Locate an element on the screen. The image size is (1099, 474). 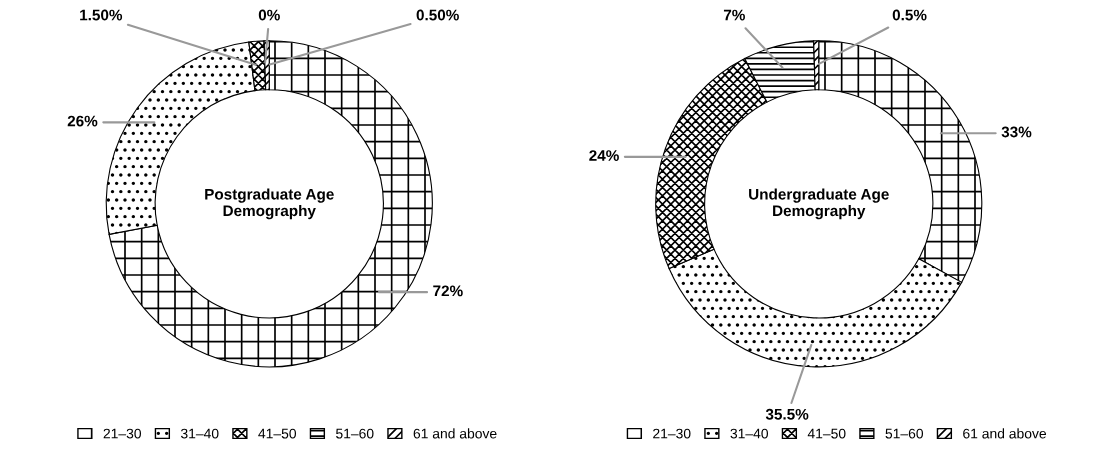
data-label: 33% is located at coordinates (1016, 132).